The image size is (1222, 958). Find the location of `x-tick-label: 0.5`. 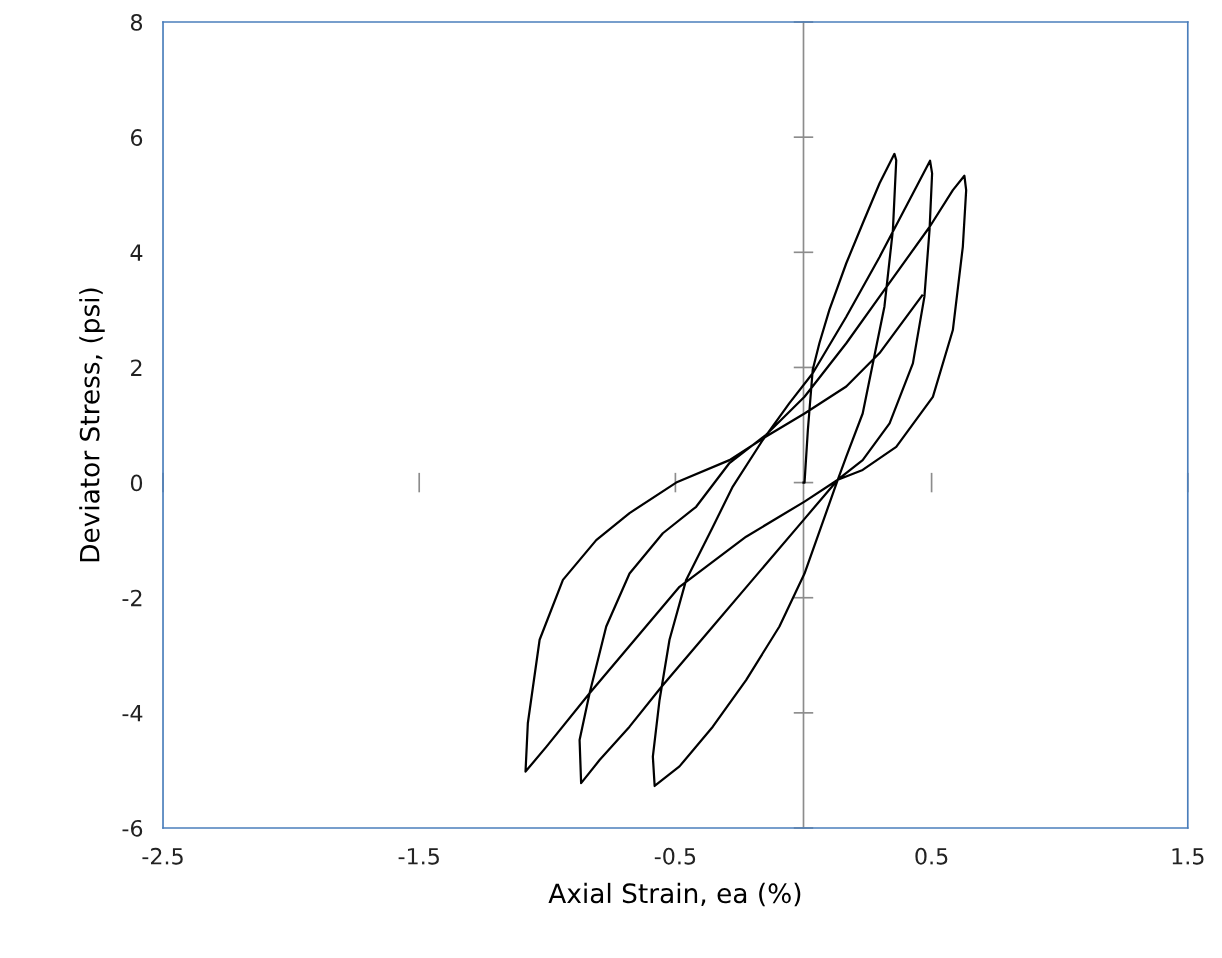

x-tick-label: 0.5 is located at coordinates (931, 856).